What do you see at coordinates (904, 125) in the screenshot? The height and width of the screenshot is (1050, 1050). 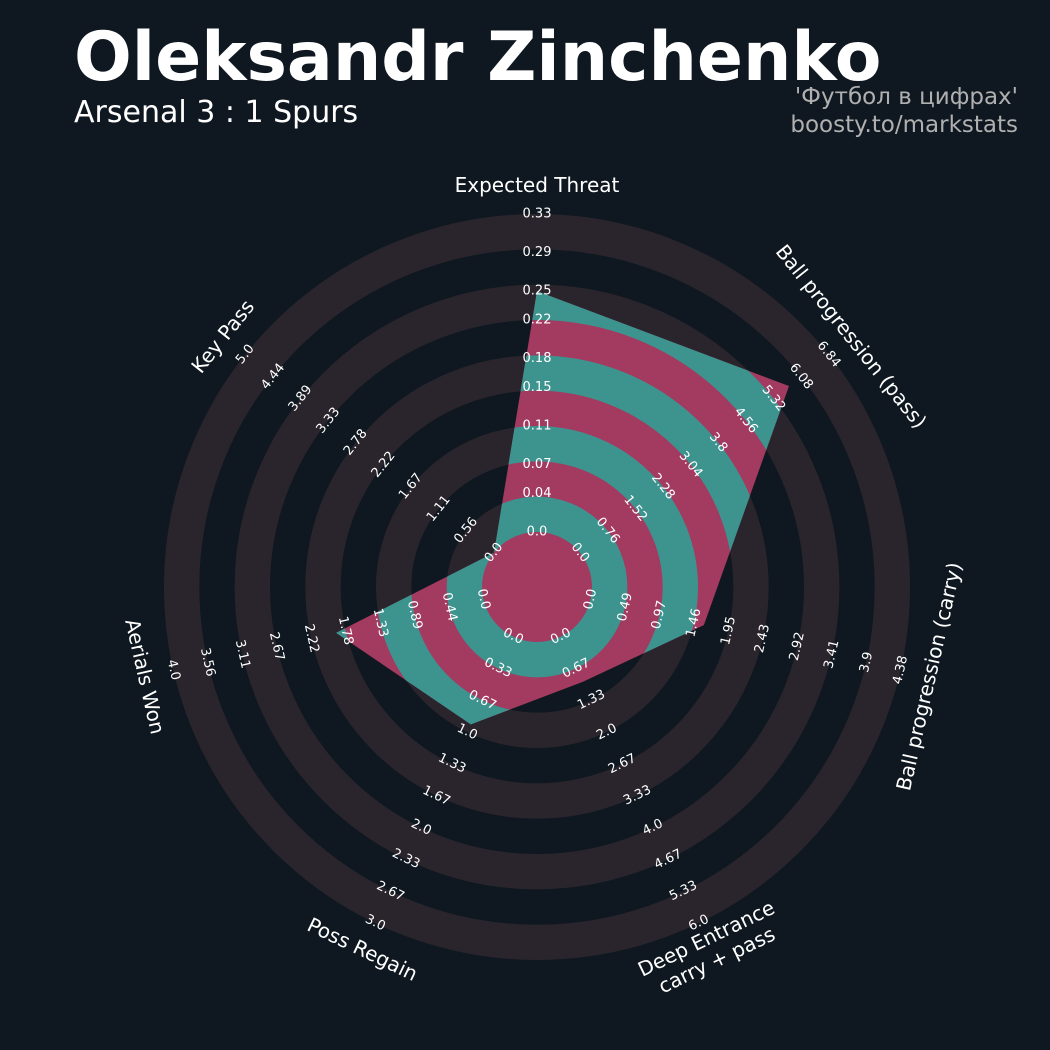 I see `credit: boosty.to/markstats` at bounding box center [904, 125].